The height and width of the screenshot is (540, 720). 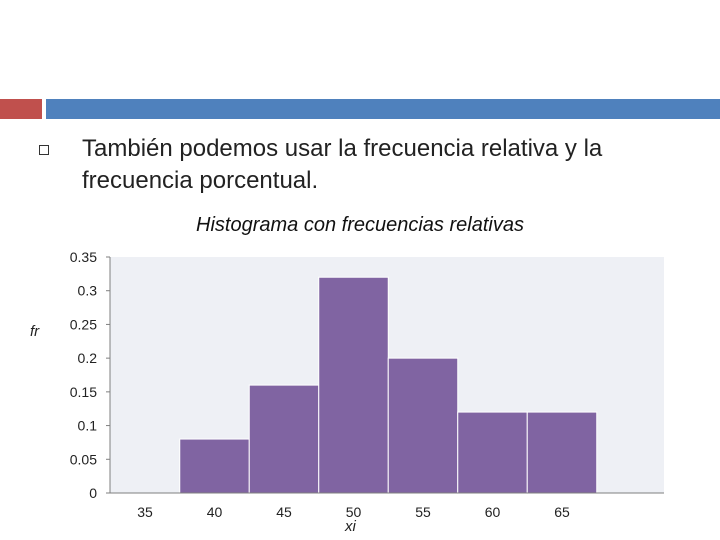 What do you see at coordinates (145, 512) in the screenshot?
I see `x-tick-label: 35` at bounding box center [145, 512].